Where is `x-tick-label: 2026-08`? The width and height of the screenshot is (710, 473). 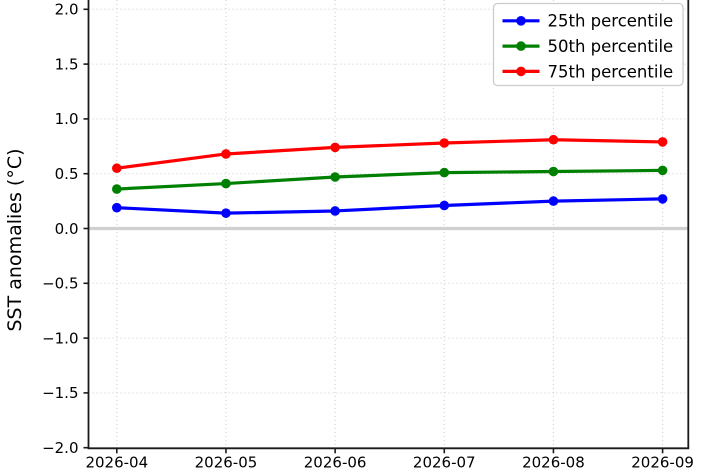 x-tick-label: 2026-08 is located at coordinates (553, 463).